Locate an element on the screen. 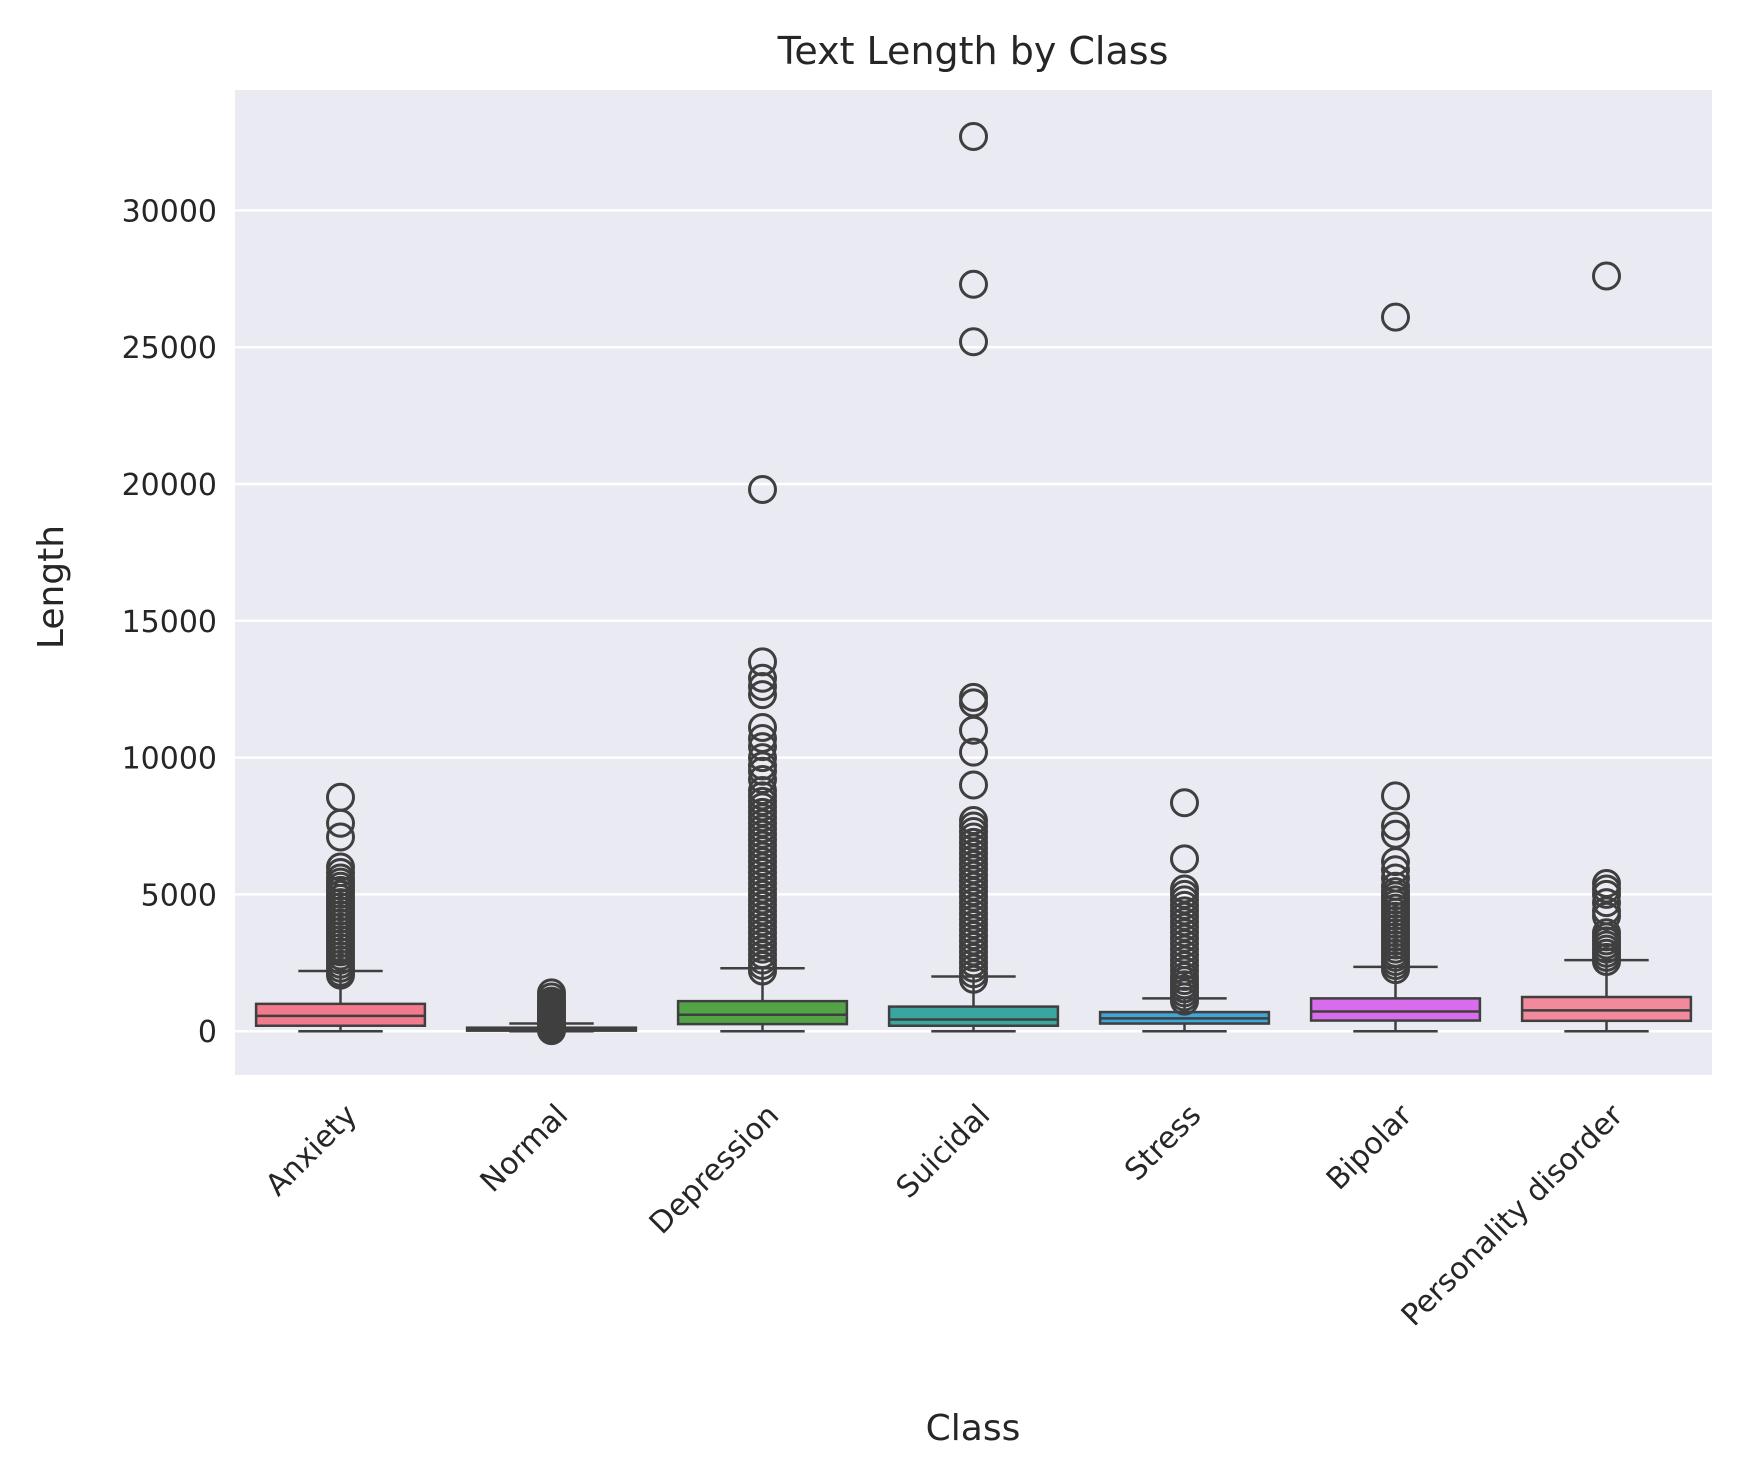 This screenshot has height=1468, width=1763. x-tick-label: Personality disorder is located at coordinates (1513, 1215).